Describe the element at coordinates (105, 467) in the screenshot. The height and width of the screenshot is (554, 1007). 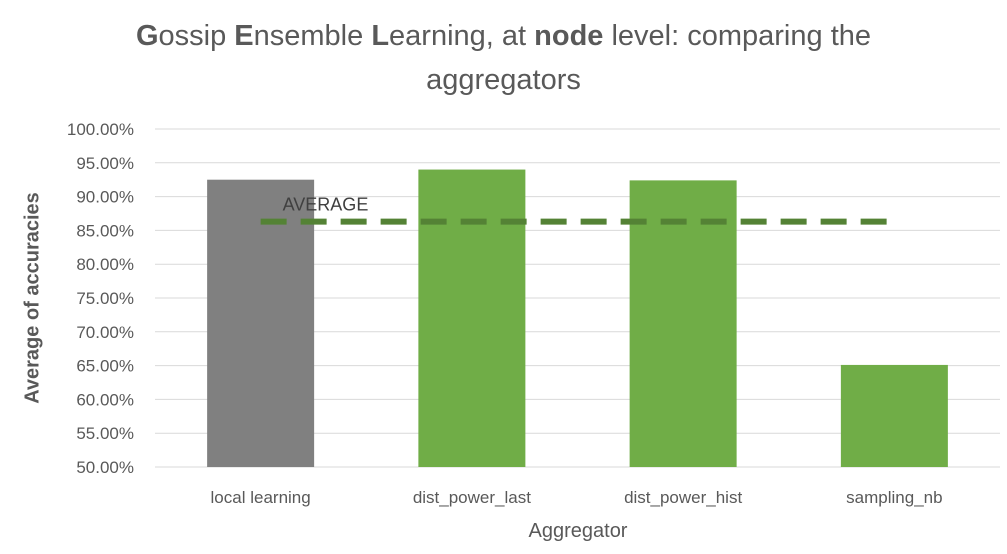
I see `y-tick-label: 50.00%` at that location.